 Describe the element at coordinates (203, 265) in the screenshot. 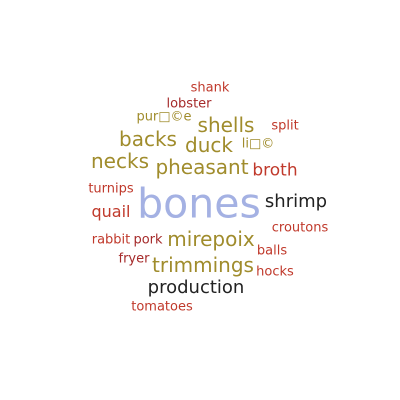

I see `word-trimmings: trimmings` at that location.